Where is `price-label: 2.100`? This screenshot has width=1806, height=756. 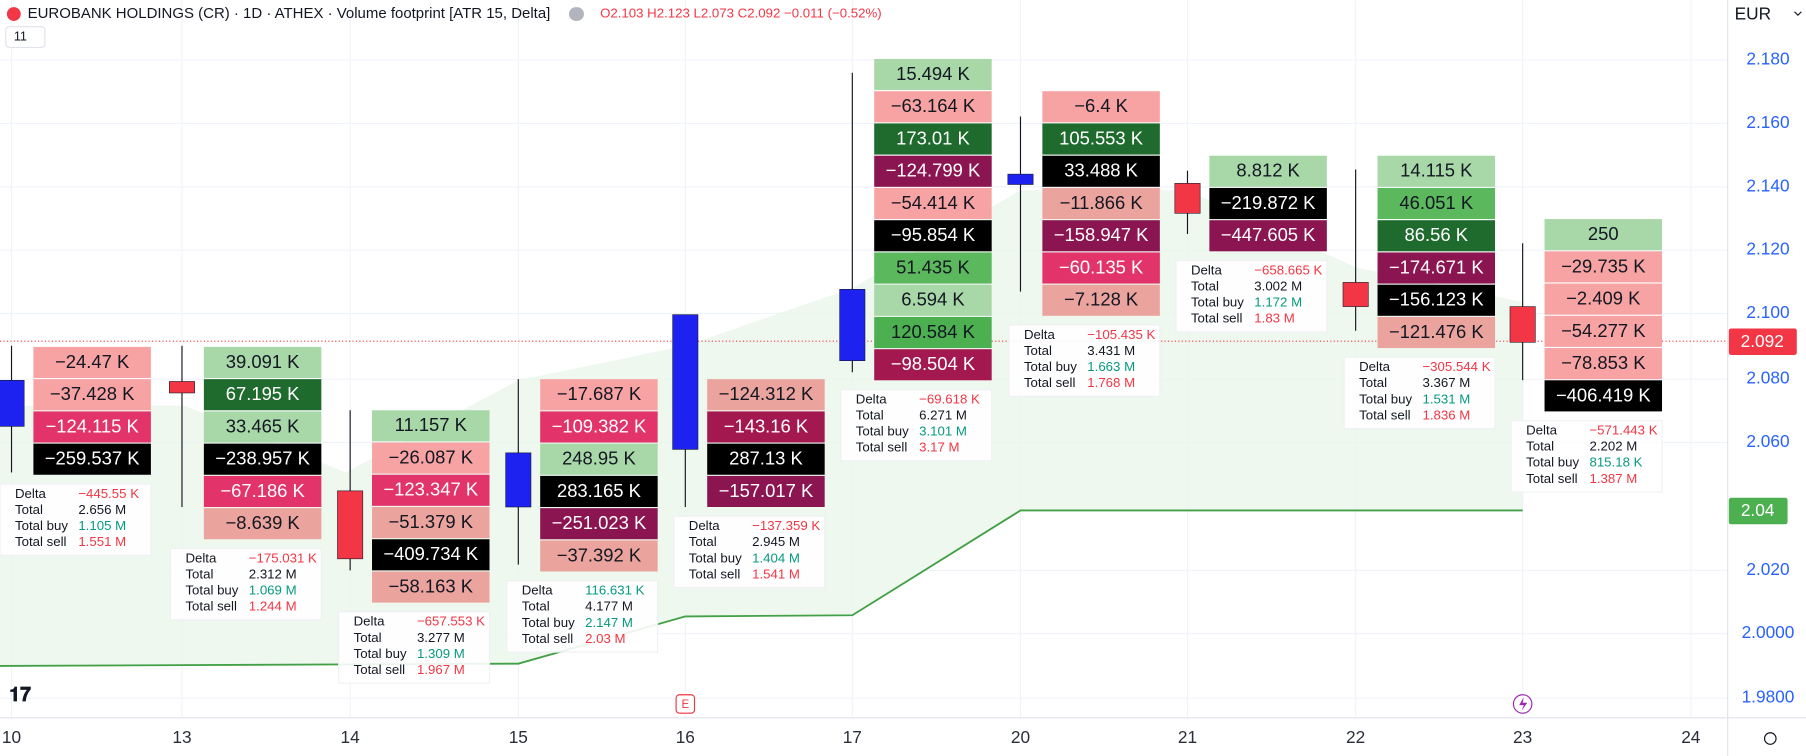 price-label: 2.100 is located at coordinates (1767, 312).